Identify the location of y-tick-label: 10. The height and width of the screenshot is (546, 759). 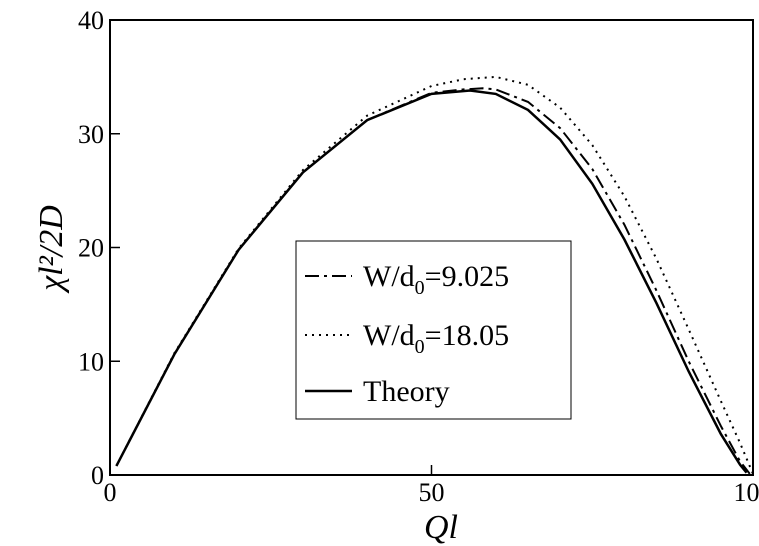
(91, 361).